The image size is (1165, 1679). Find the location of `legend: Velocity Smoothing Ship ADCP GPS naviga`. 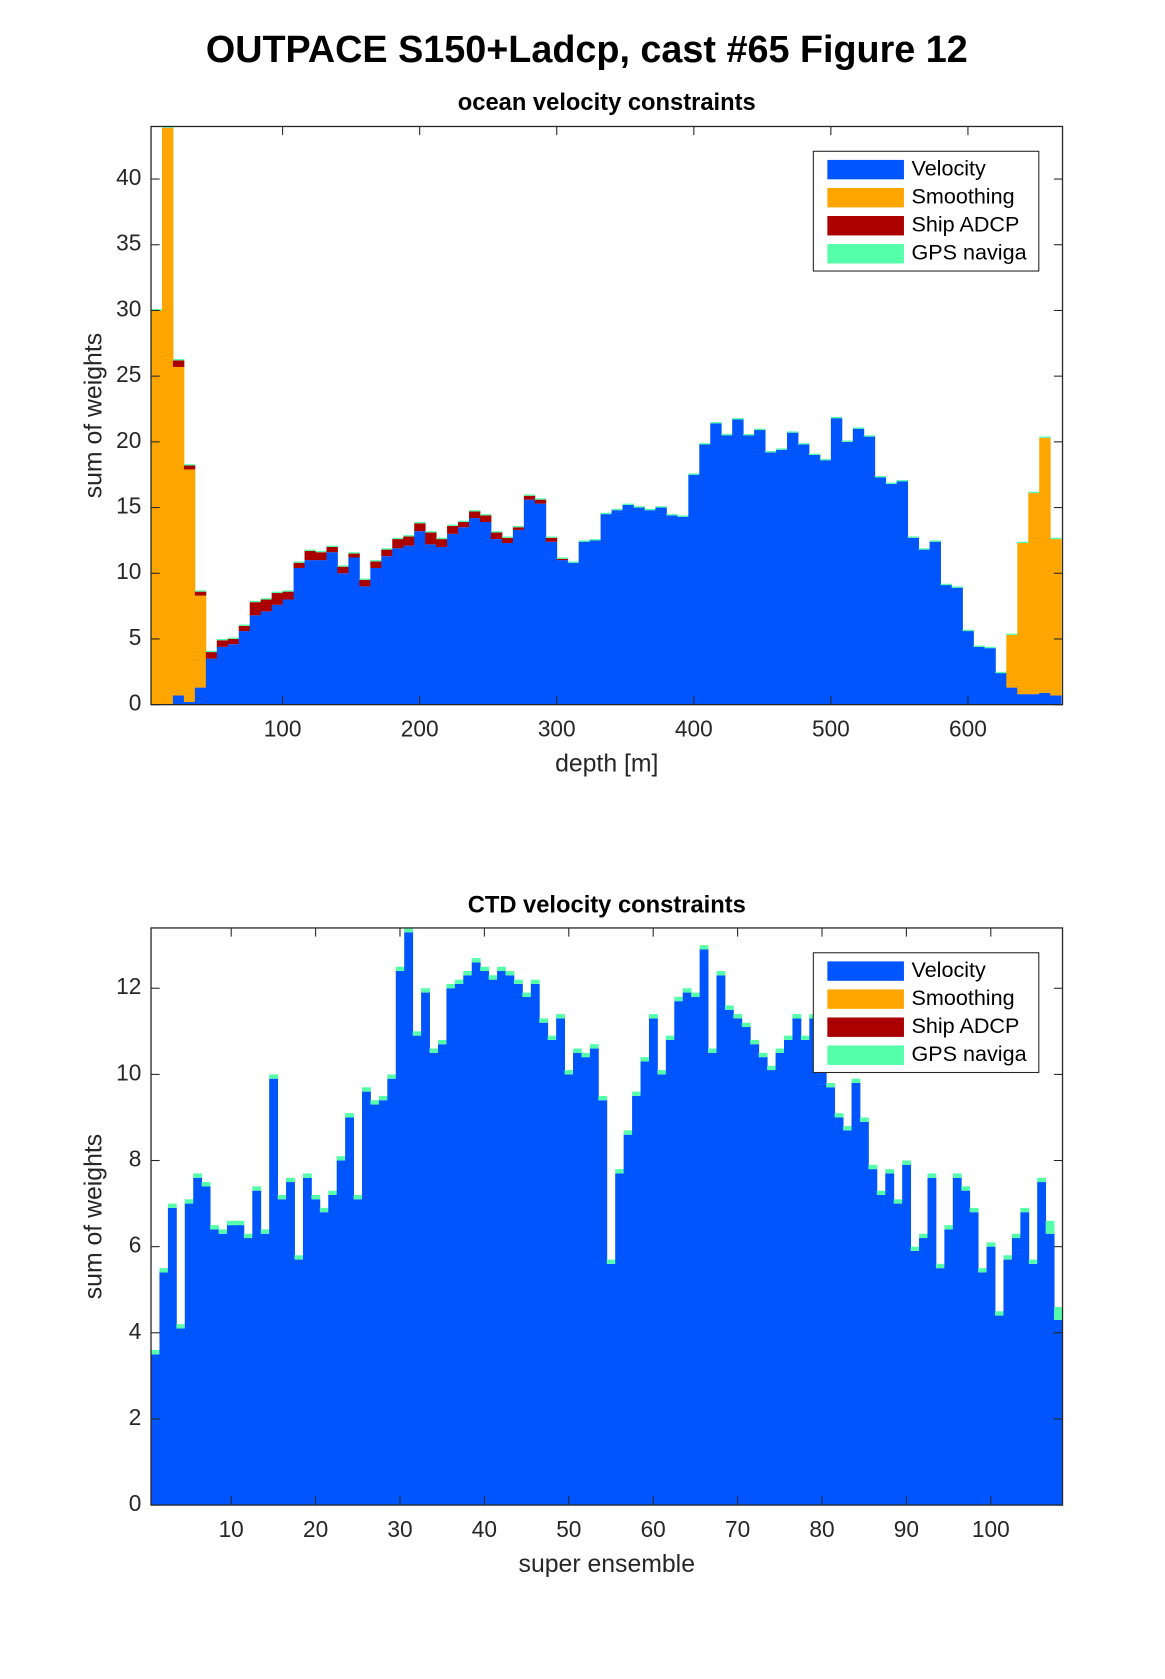

legend: Velocity Smoothing Ship ADCP GPS naviga is located at coordinates (926, 211).